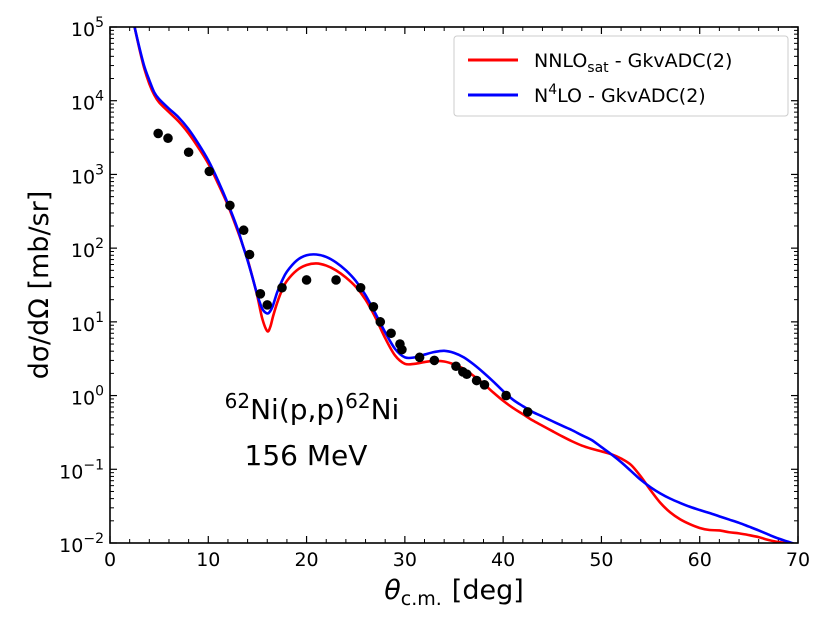  What do you see at coordinates (488, 590) in the screenshot?
I see `x-axis-unit: [deg]` at bounding box center [488, 590].